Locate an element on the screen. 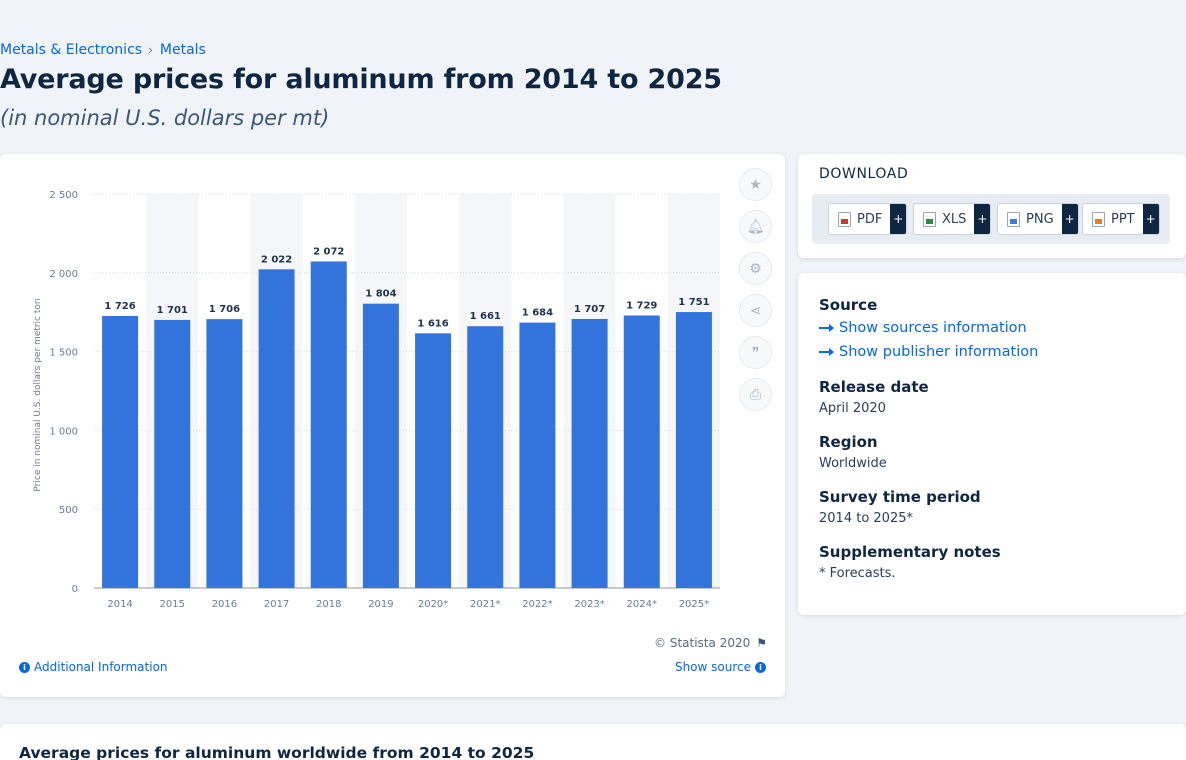 This screenshot has width=1186, height=760. download-png-button: PNG + is located at coordinates (1038, 219).